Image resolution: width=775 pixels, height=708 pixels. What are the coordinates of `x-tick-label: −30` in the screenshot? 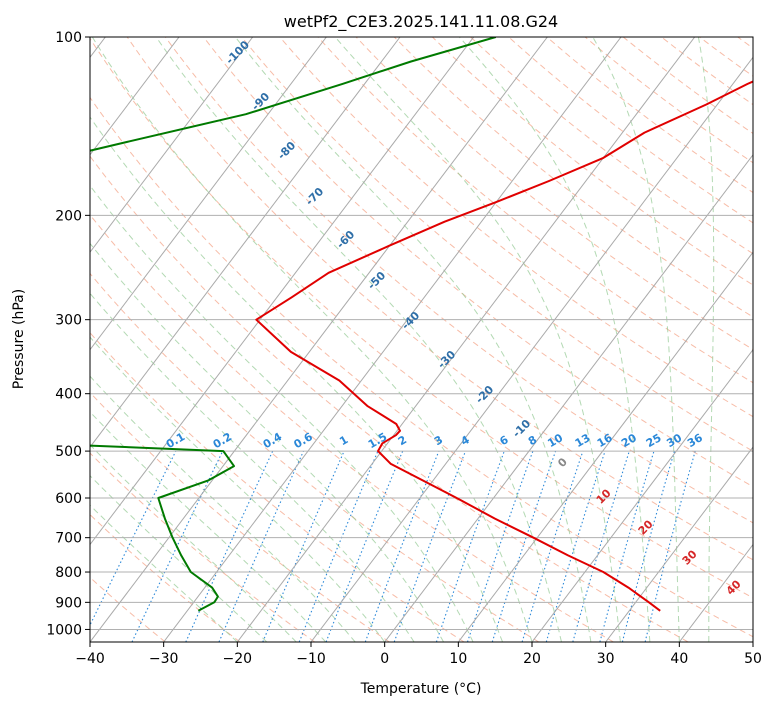 It's located at (164, 659).